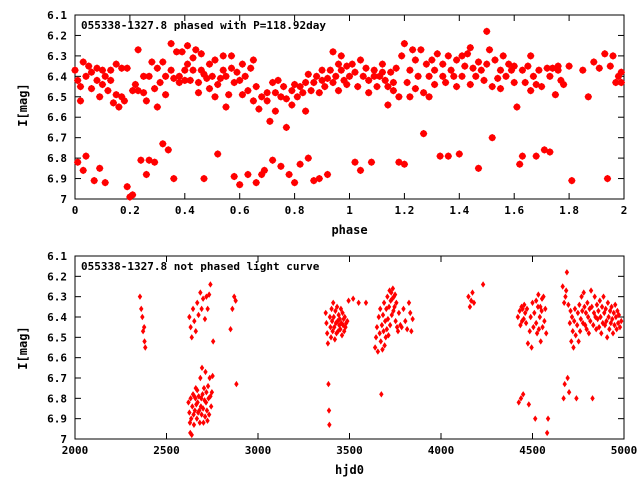 Image resolution: width=640 pixels, height=485 pixels. I want to click on x-tick-label: 0.6, so click(240, 210).